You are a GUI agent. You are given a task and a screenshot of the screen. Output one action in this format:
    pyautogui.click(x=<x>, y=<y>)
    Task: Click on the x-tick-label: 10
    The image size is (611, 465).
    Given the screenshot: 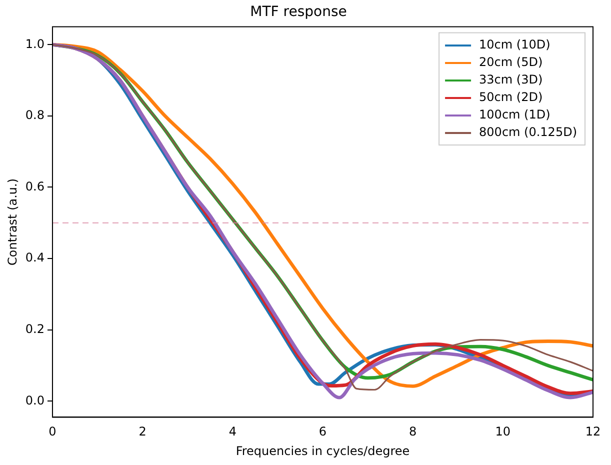 What is the action you would take?
    pyautogui.click(x=503, y=431)
    